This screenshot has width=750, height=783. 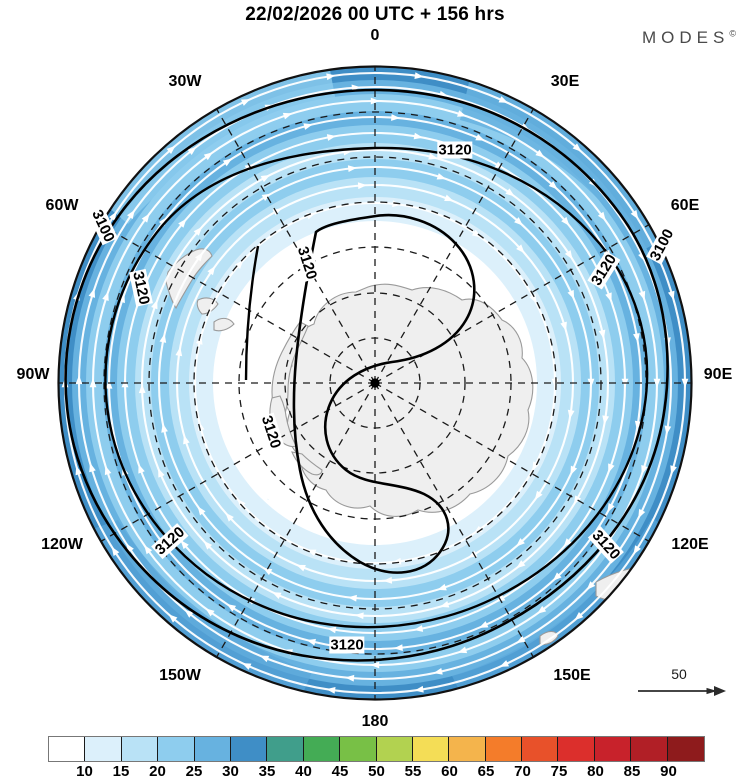 I want to click on longitude-label: 150W, so click(x=180, y=675).